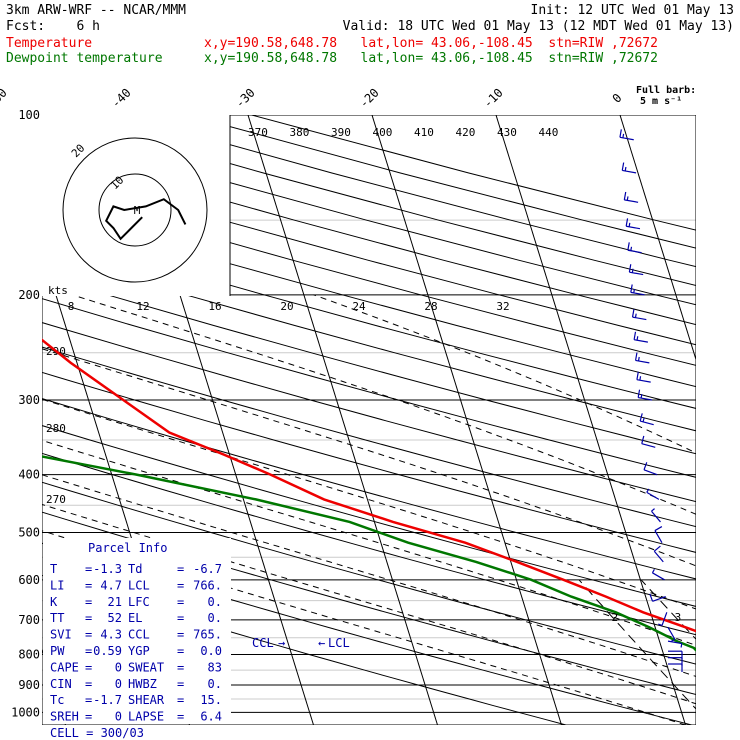 This screenshot has height=740, width=740. I want to click on pressure-label-900: 900, so click(29, 685).